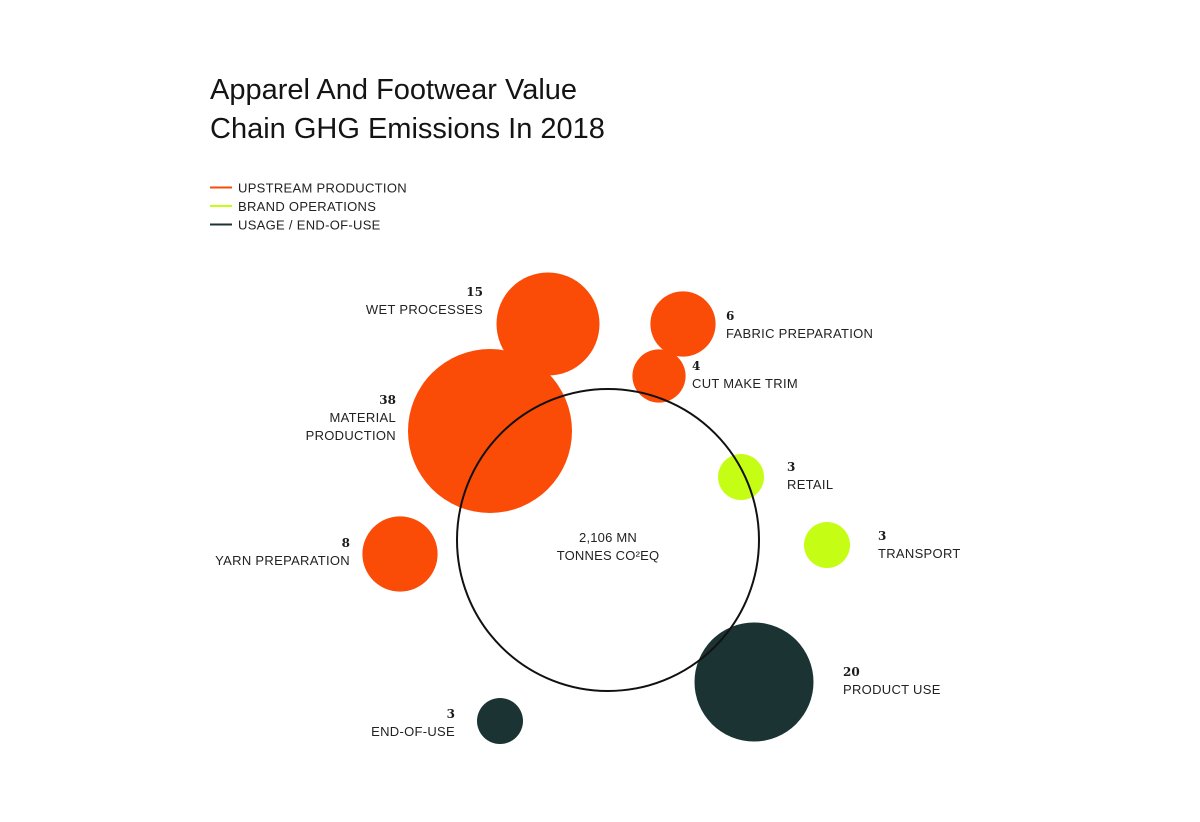 The image size is (1200, 822). Describe the element at coordinates (393, 90) in the screenshot. I see `chart-title-line-1: Apparel And Footwear Value` at that location.